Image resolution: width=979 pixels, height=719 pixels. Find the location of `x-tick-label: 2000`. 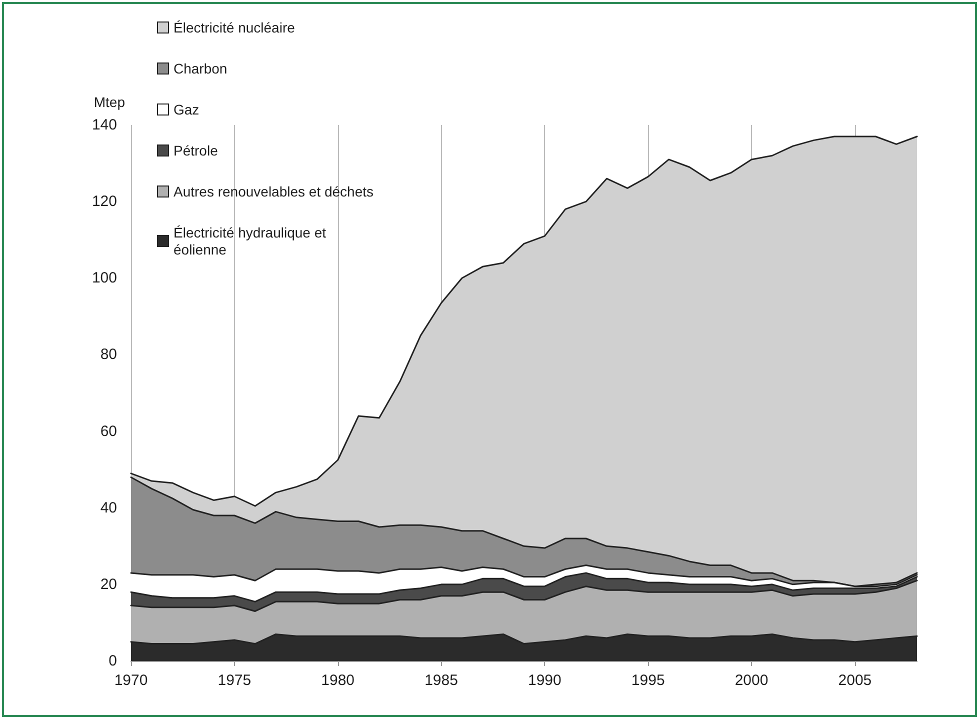

x-tick-label: 2000 is located at coordinates (751, 680).